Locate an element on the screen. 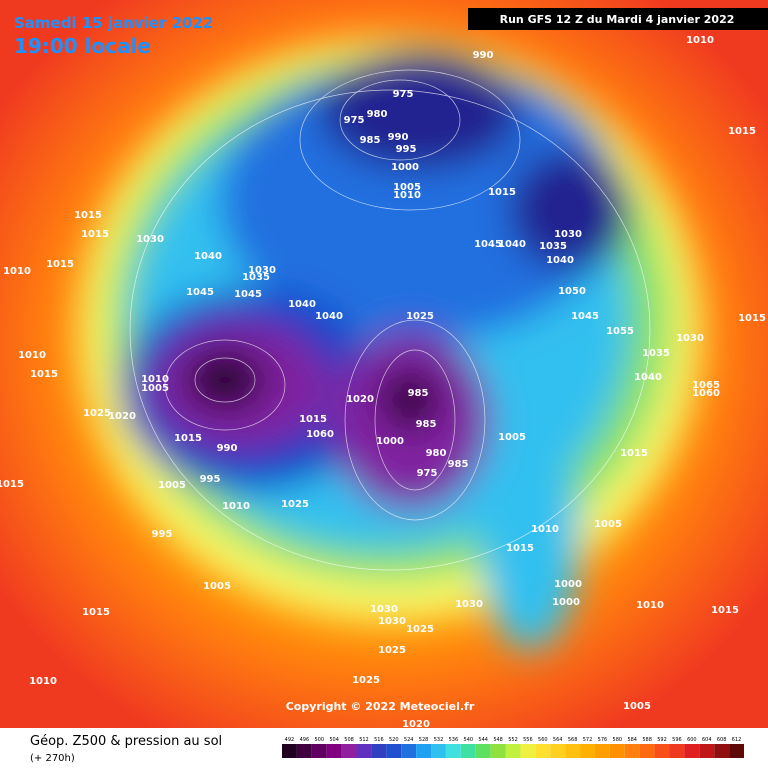  colorbar-tick-label: 508 is located at coordinates (349, 740).